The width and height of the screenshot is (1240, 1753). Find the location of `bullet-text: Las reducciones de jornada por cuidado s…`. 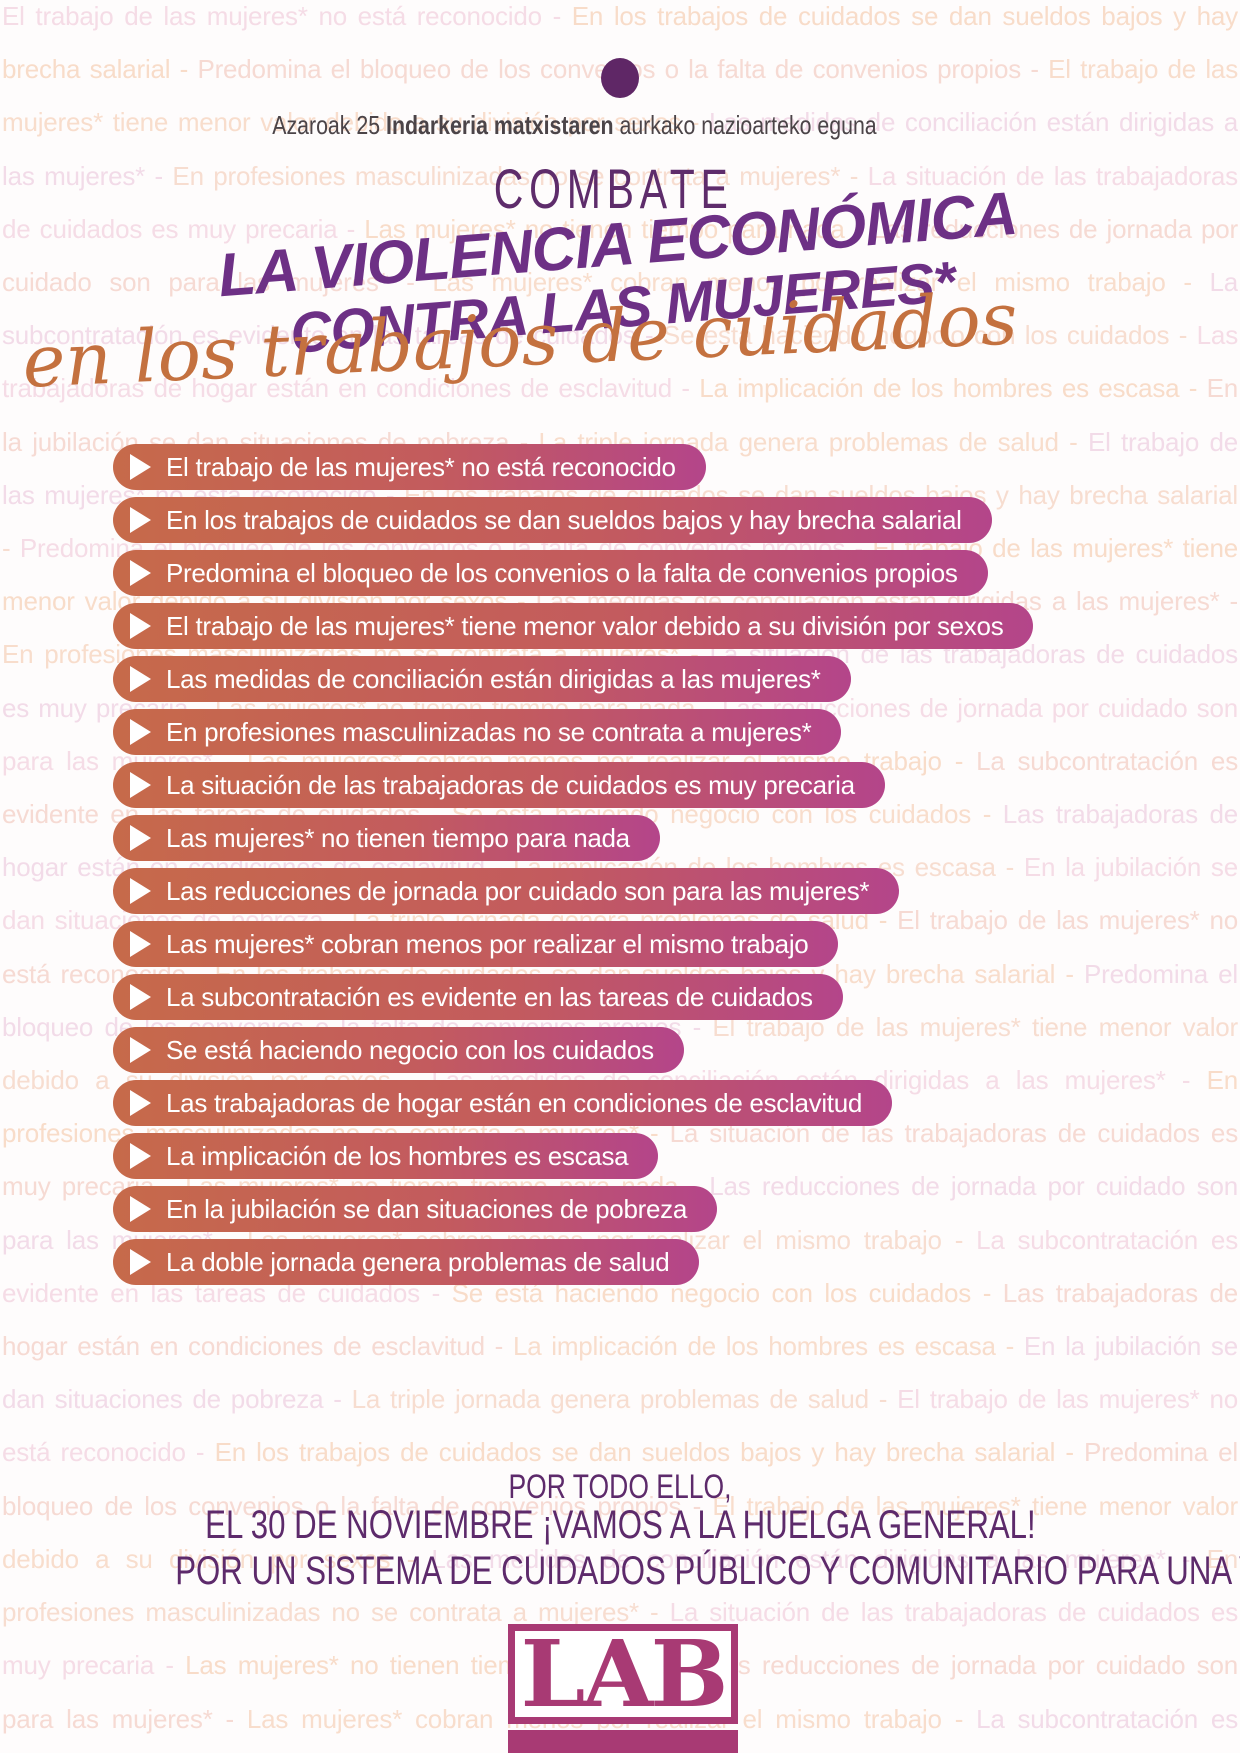

bullet-text: Las reducciones de jornada por cuidado s… is located at coordinates (518, 890).